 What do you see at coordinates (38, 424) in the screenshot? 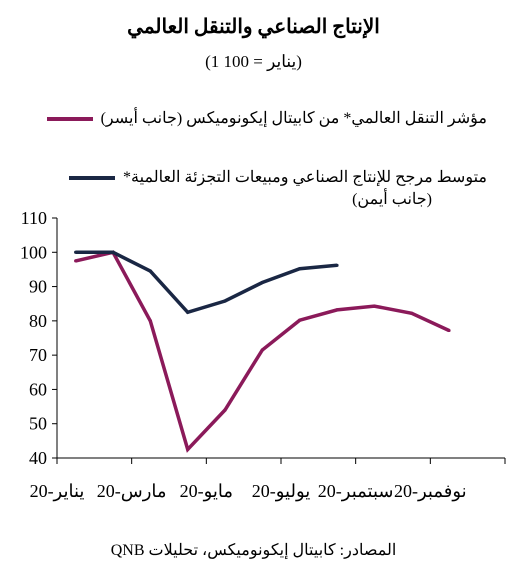
I see `y-tick-label: 50` at bounding box center [38, 424].